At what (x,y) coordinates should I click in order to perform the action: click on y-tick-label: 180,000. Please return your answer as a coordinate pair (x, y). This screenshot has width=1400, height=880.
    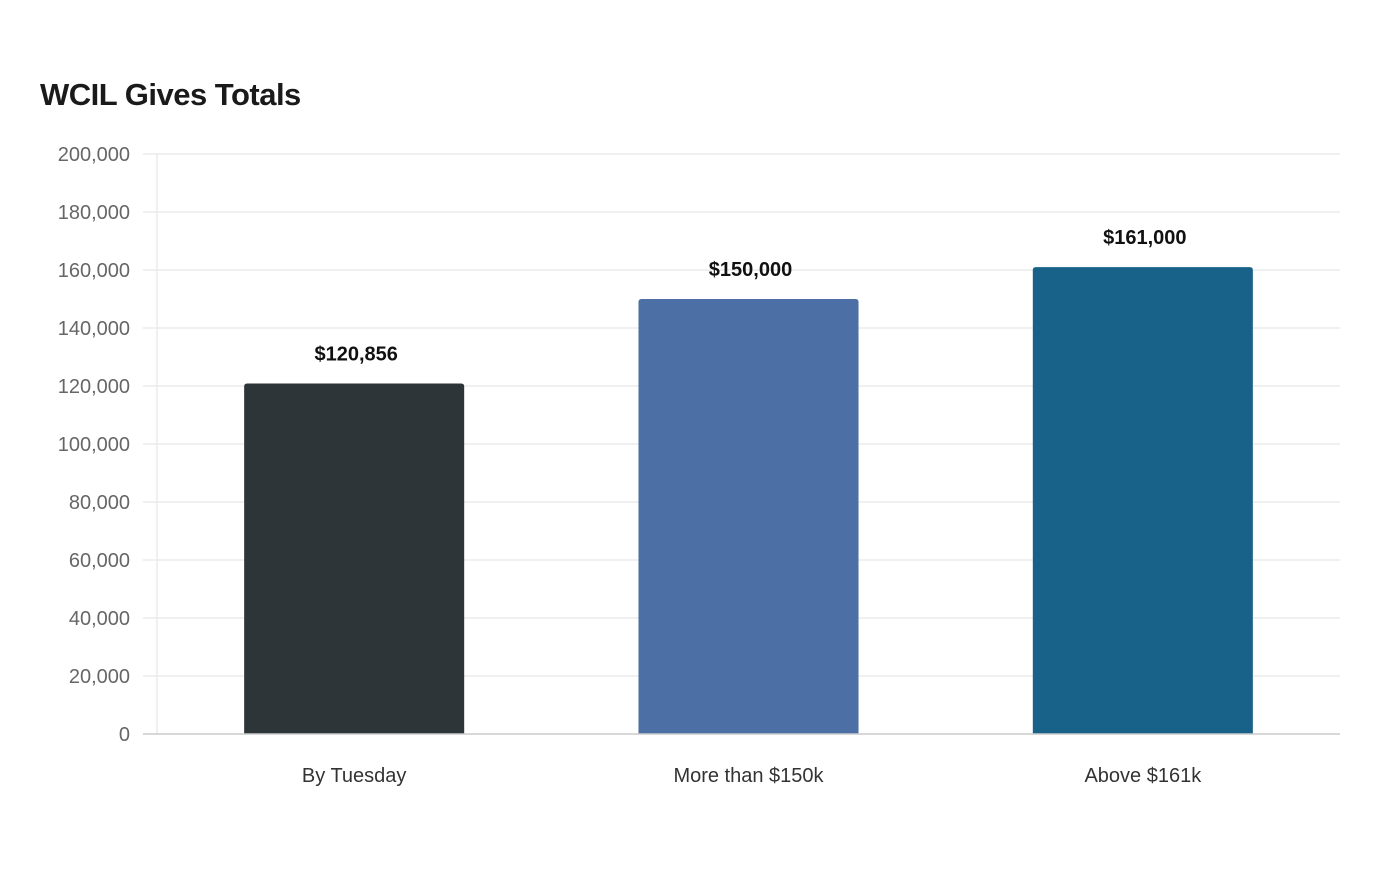
    Looking at the image, I should click on (94, 213).